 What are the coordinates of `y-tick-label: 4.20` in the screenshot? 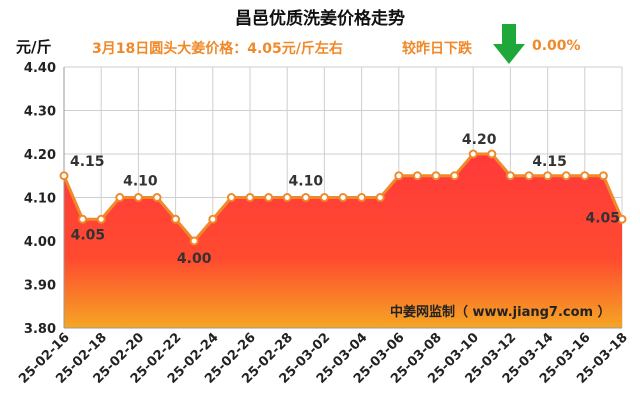 It's located at (40, 155).